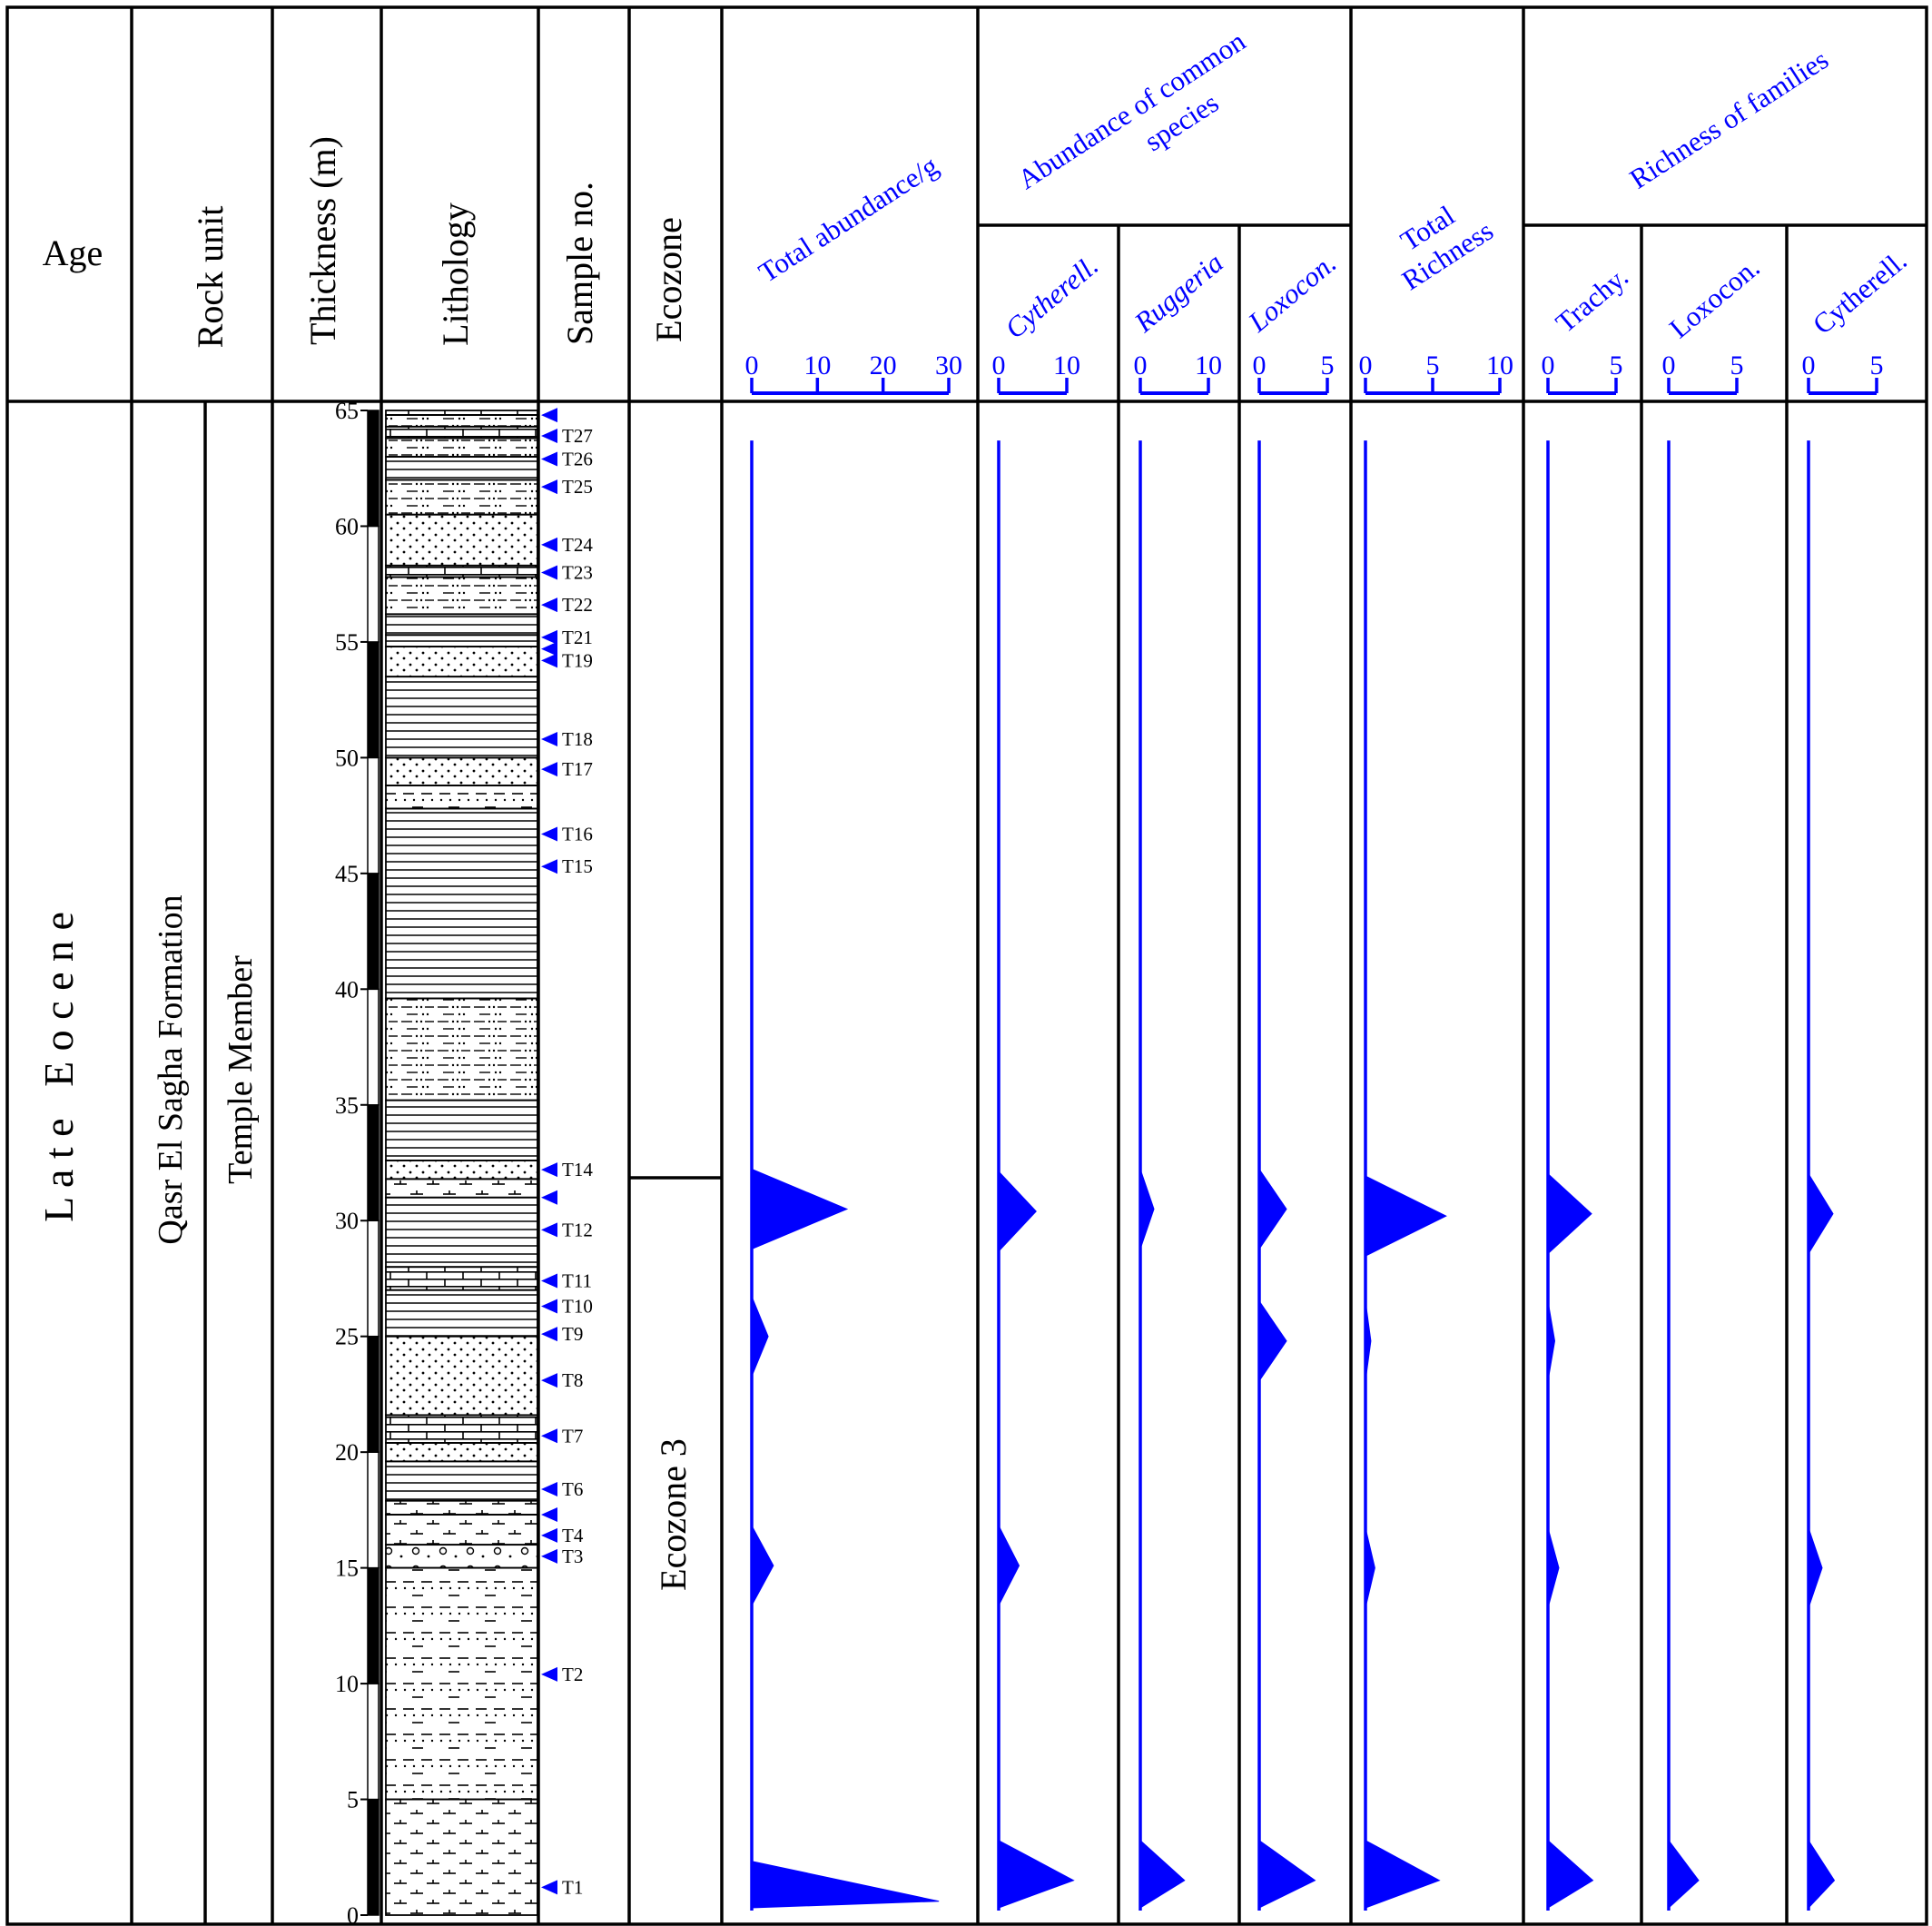 This screenshot has height=1926, width=1932. Describe the element at coordinates (1729, 119) in the screenshot. I see `header-richness-families: Richness of families` at that location.